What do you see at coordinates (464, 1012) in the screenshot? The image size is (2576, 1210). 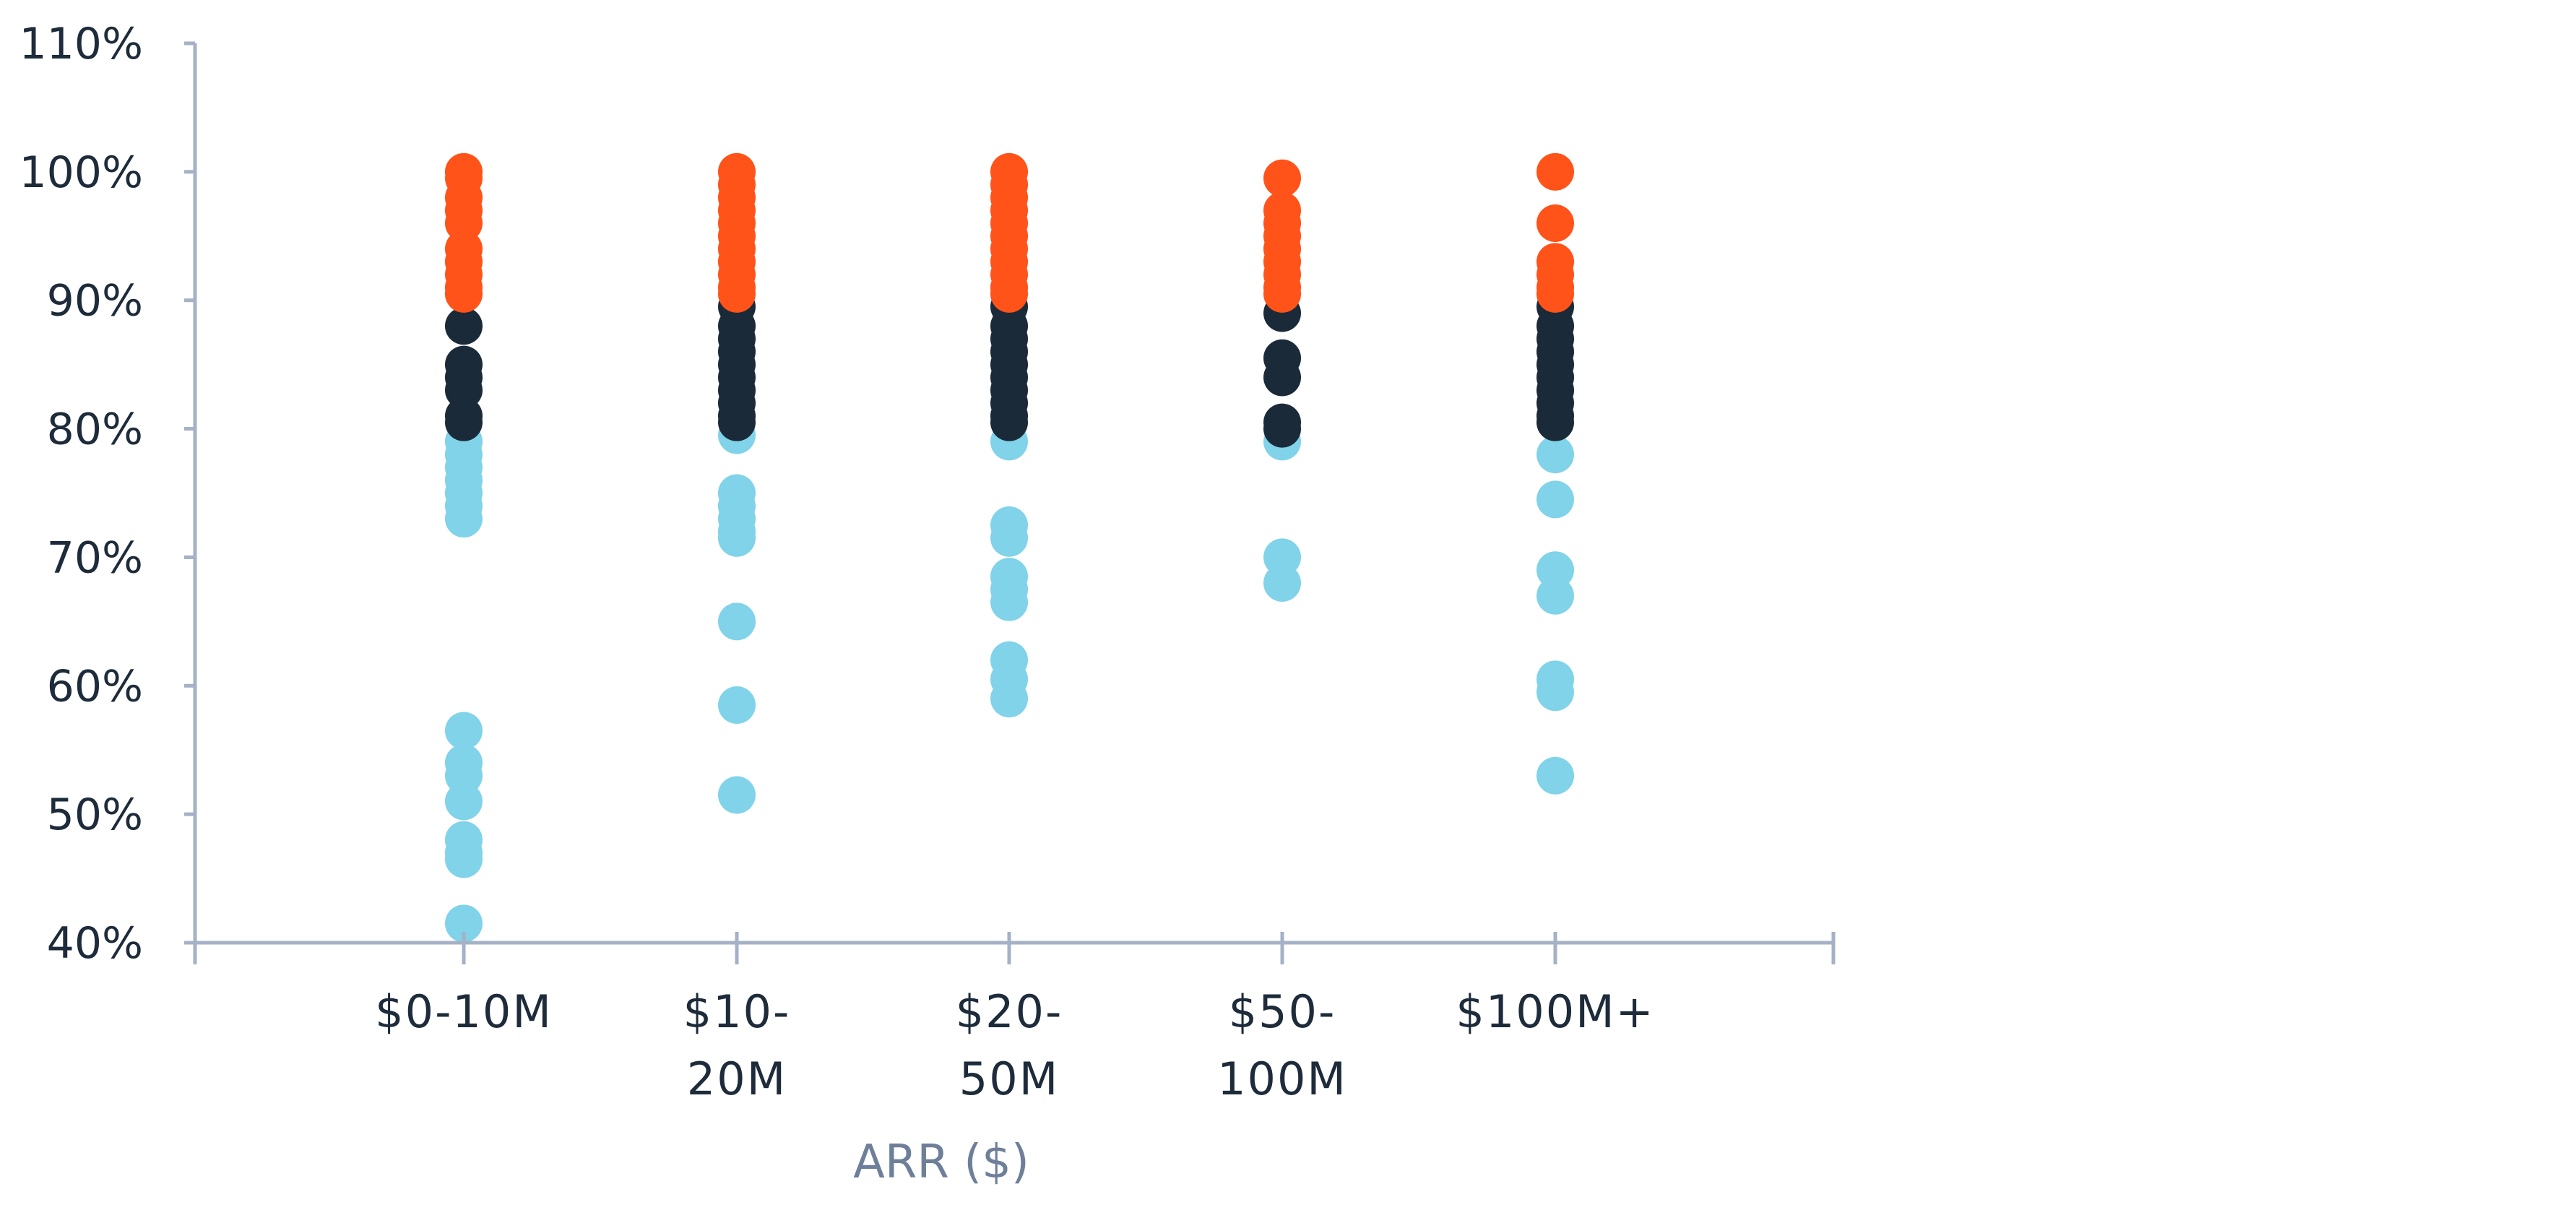 I see `x-tick-label: $0-10M` at bounding box center [464, 1012].